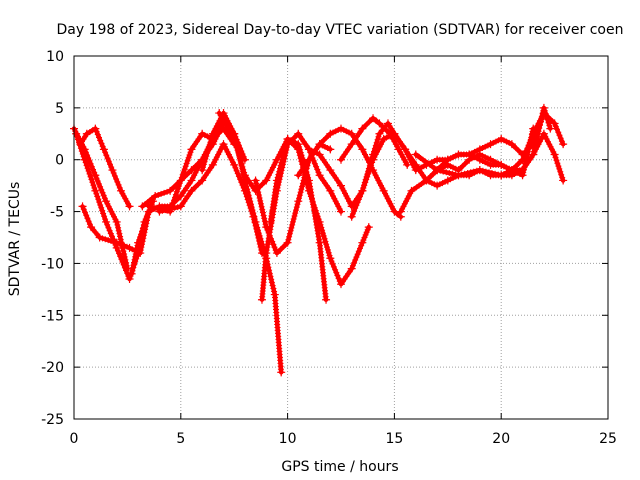 The image size is (640, 480). I want to click on series-sat-u, so click(480, 154).